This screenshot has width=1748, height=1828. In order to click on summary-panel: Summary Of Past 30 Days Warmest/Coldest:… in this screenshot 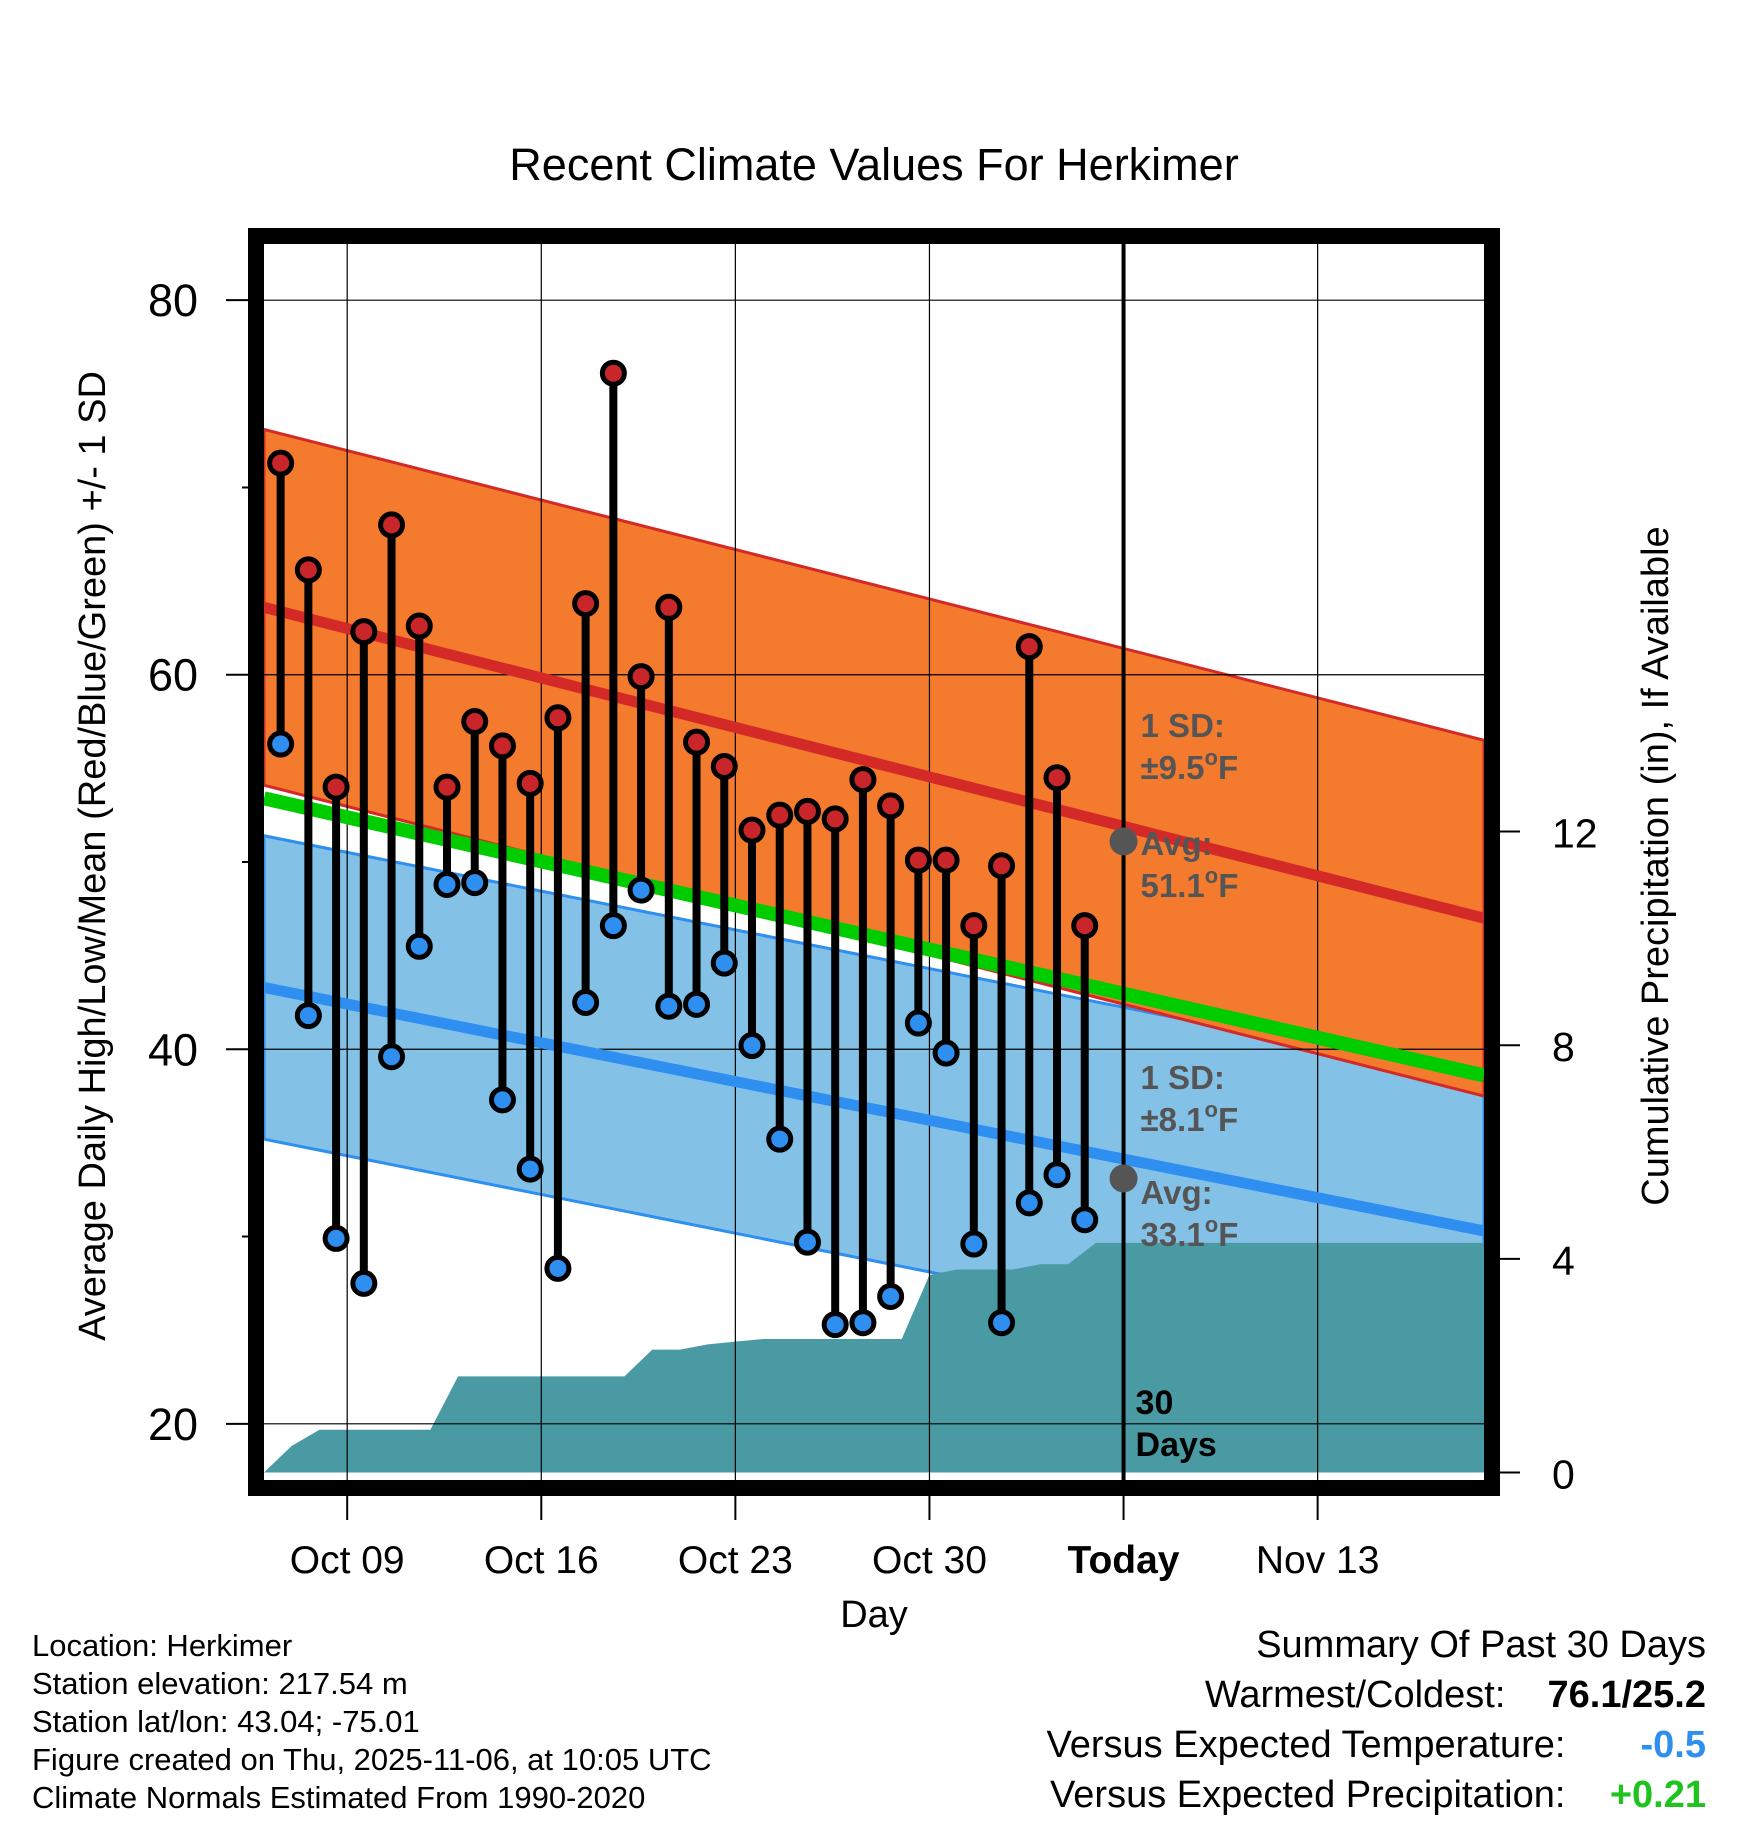, I will do `click(1376, 1720)`.